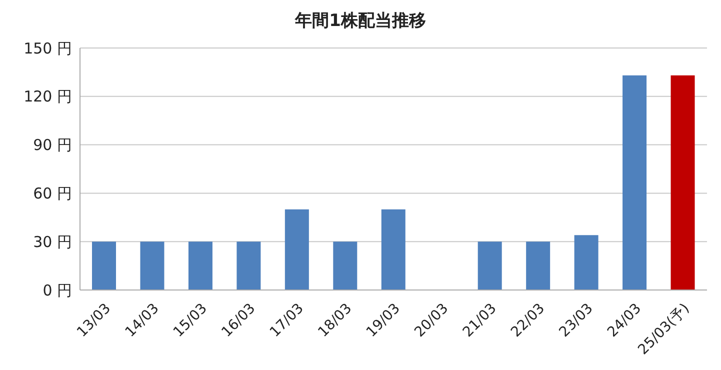  Describe the element at coordinates (48, 97) in the screenshot. I see `y-tick-label: 120 円` at that location.